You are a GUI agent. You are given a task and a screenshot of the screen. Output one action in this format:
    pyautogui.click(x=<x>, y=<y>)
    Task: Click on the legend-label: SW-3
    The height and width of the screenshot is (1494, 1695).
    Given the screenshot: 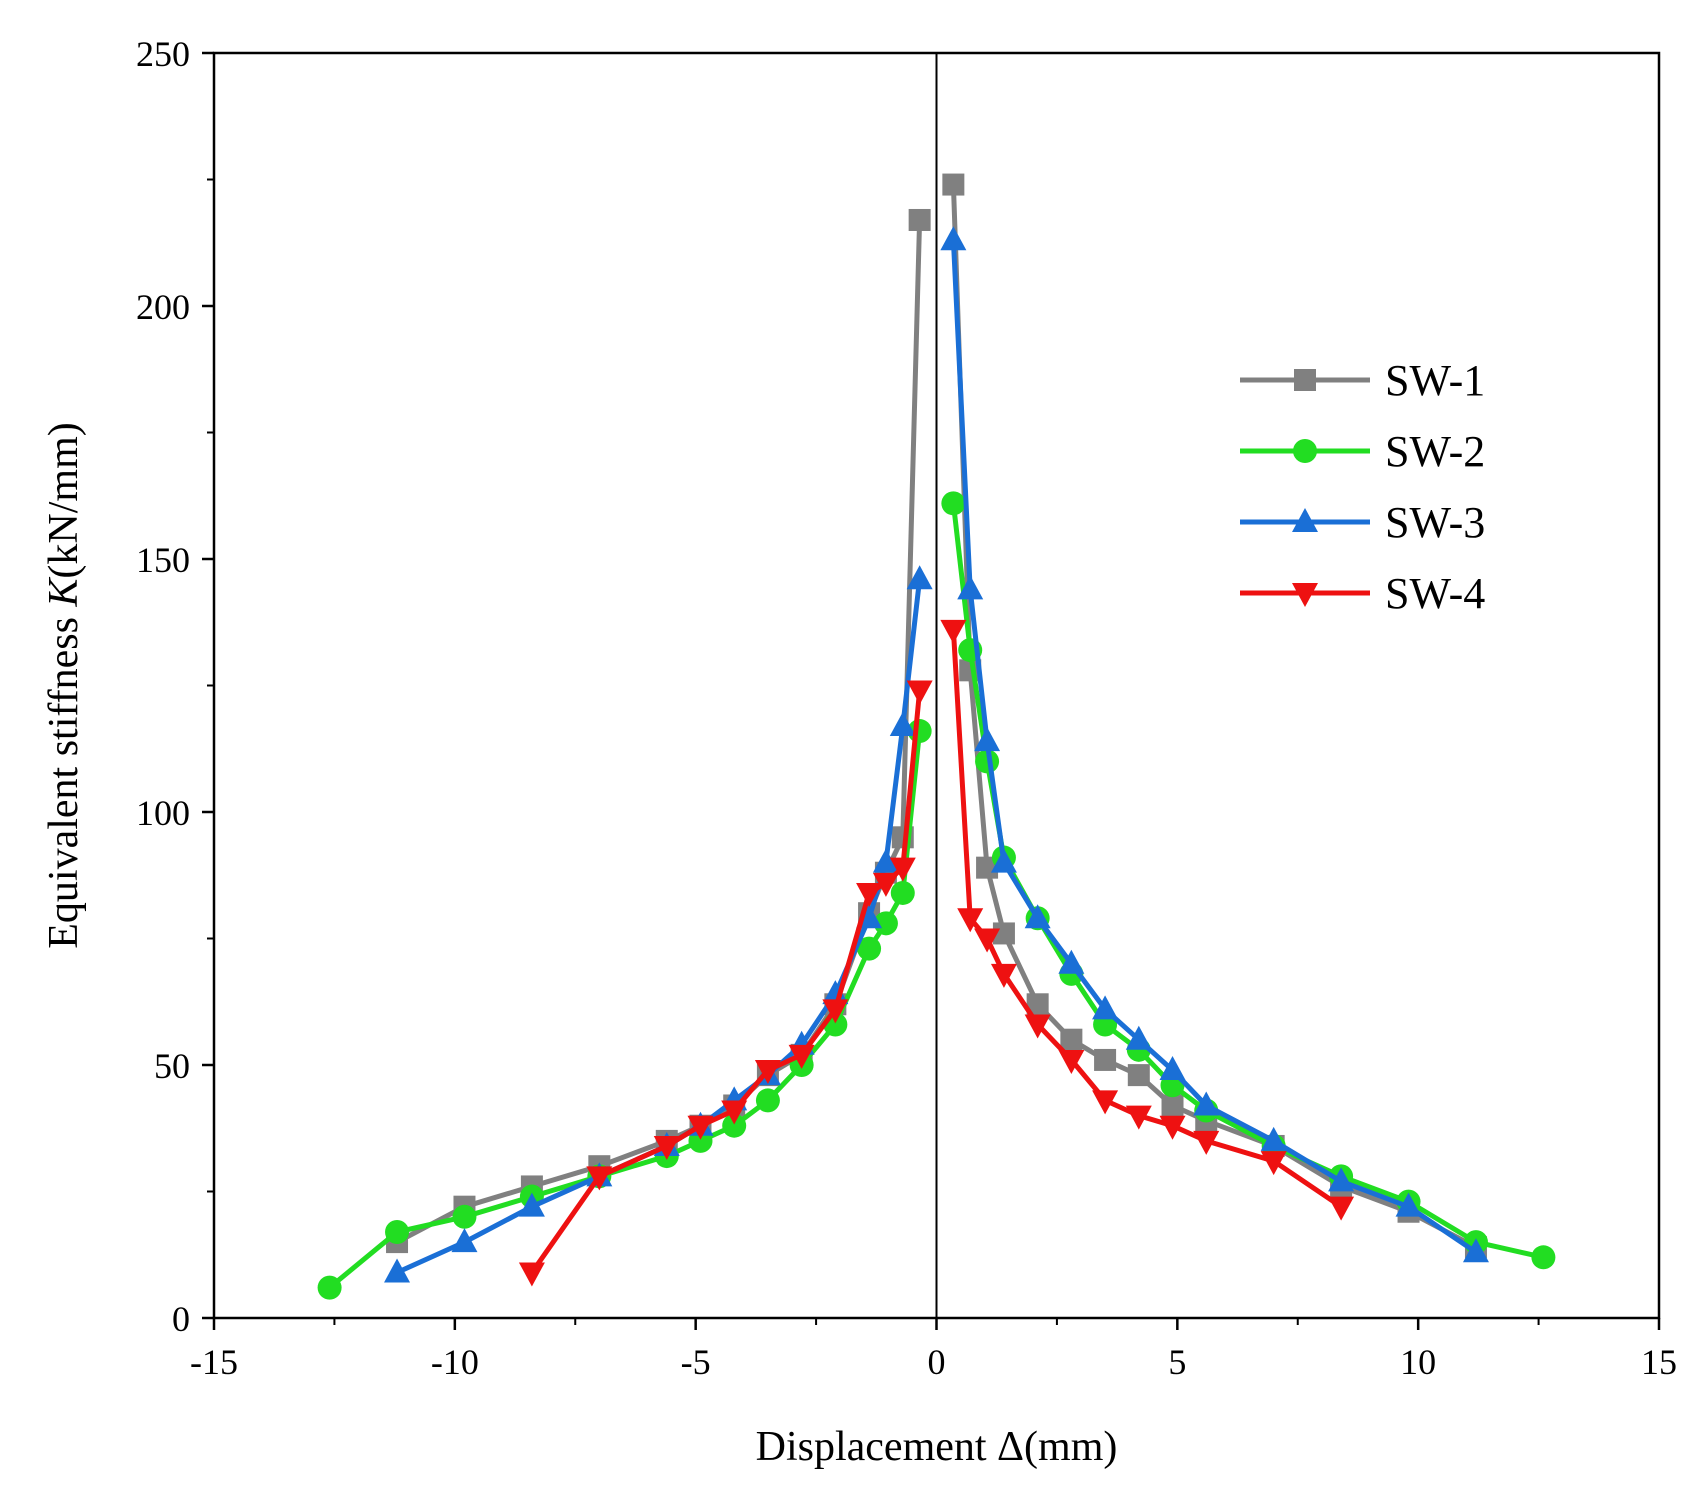 What is the action you would take?
    pyautogui.click(x=1435, y=522)
    